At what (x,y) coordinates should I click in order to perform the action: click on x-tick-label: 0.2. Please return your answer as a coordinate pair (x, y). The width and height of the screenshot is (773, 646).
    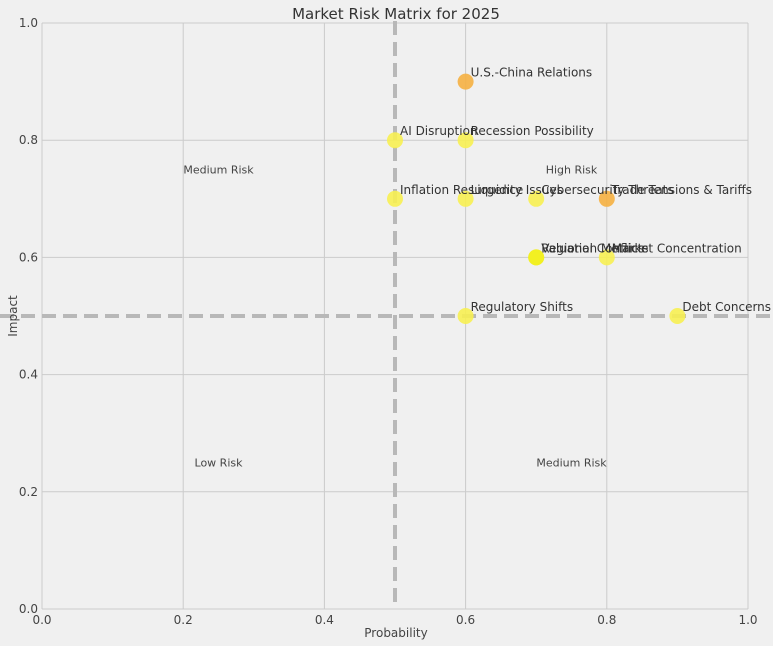
    Looking at the image, I should click on (183, 620).